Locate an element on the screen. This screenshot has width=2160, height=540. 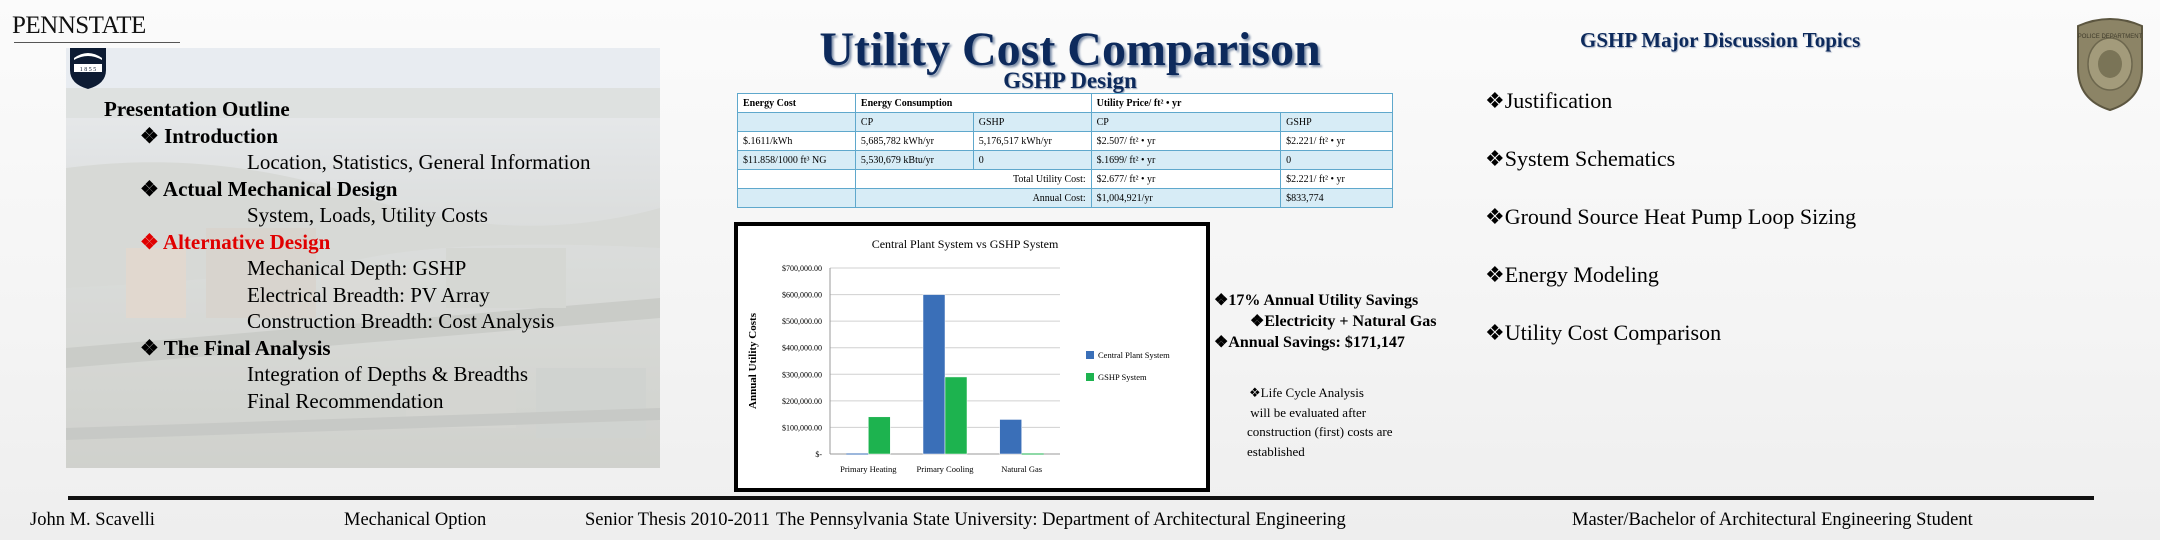
topic-item-current: ❖Utility Cost Comparison is located at coordinates (1603, 332).